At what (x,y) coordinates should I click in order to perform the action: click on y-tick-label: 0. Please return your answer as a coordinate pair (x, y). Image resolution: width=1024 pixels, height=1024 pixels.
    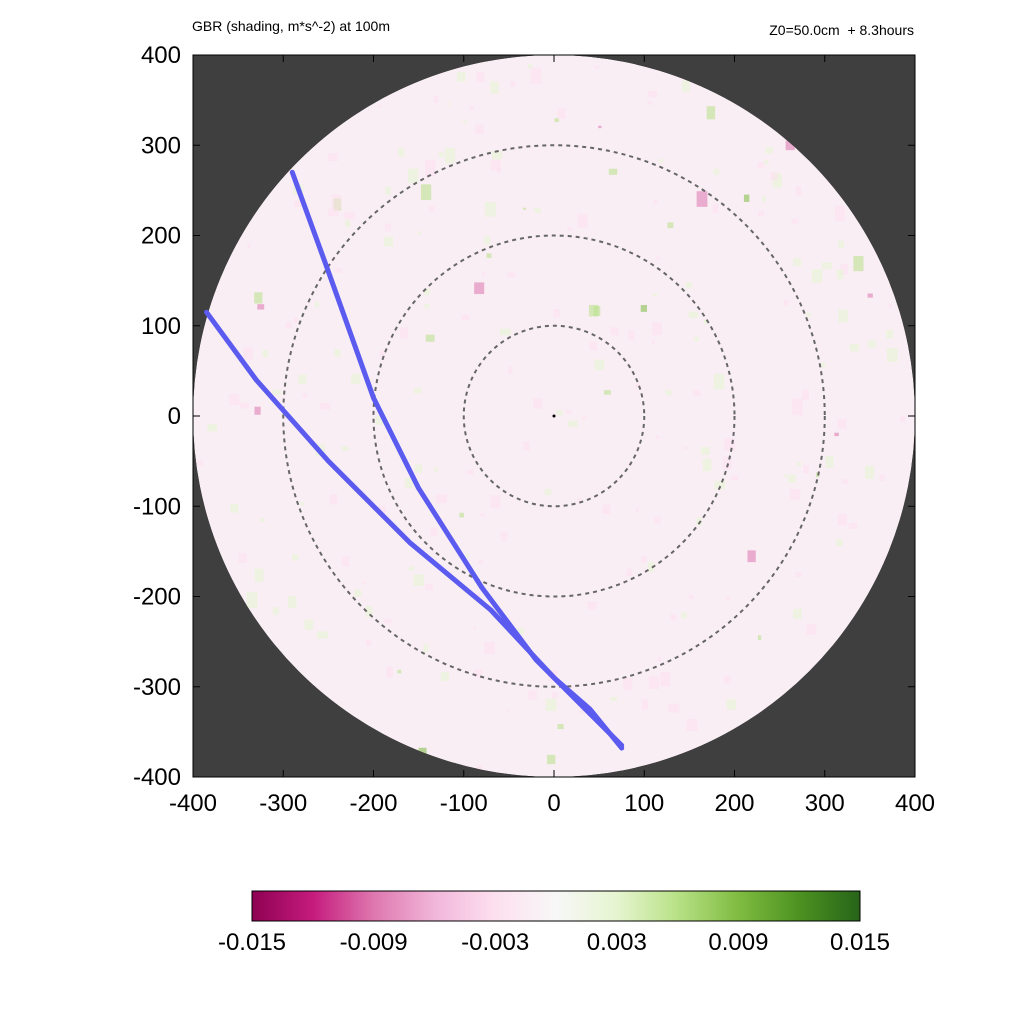
    Looking at the image, I should click on (174, 416).